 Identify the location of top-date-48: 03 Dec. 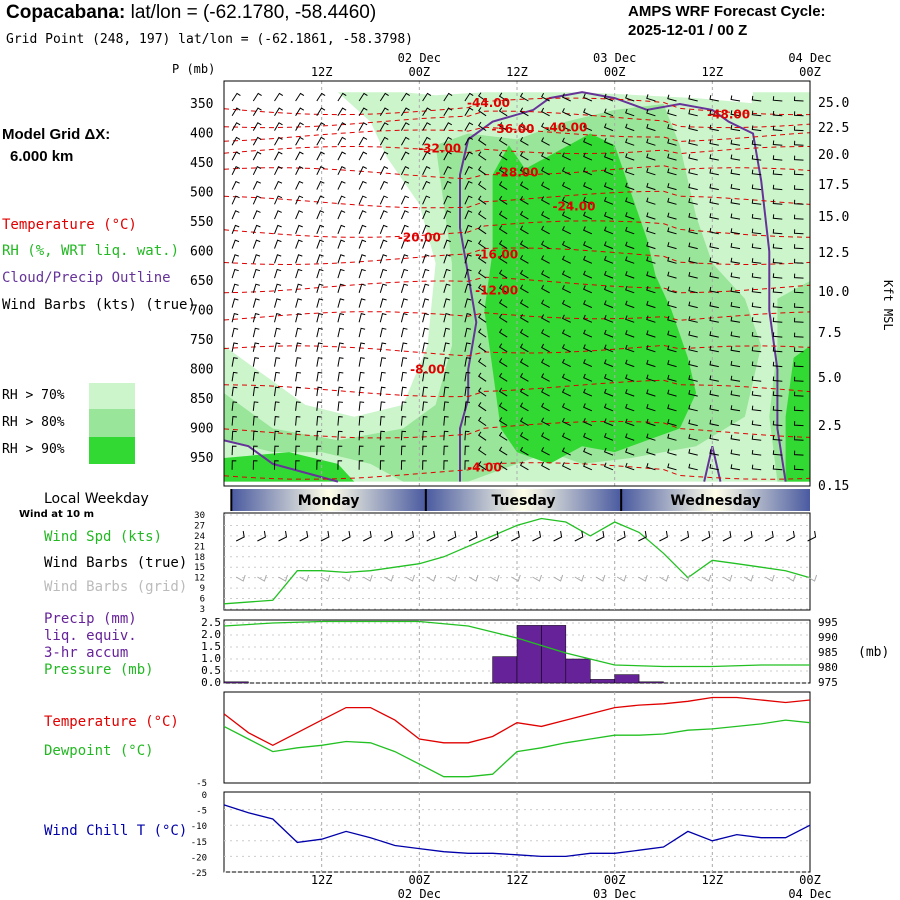
(614, 58).